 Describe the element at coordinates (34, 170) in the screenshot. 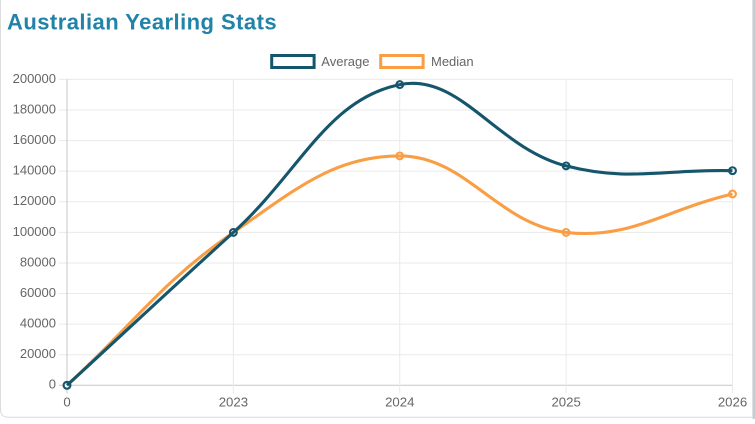

I see `svg-text: 140000` at that location.